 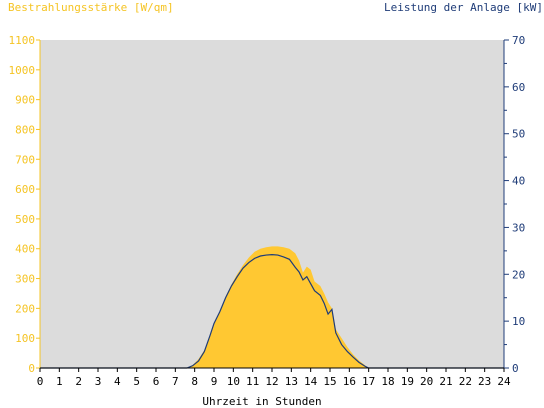 What do you see at coordinates (261, 401) in the screenshot?
I see `x-axis-title: Uhrzeit in Stunden` at bounding box center [261, 401].